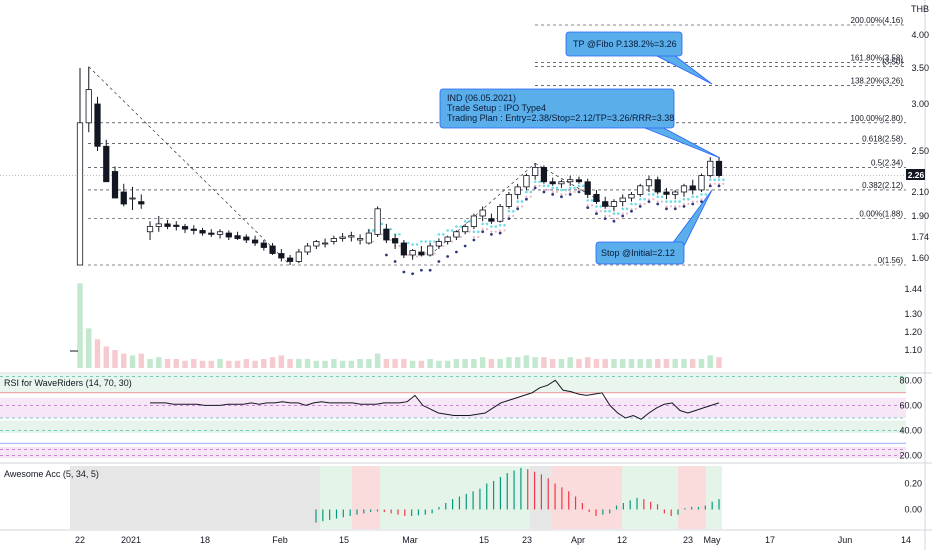  Describe the element at coordinates (913, 332) in the screenshot. I see `volume-tick-label: 1.20` at that location.